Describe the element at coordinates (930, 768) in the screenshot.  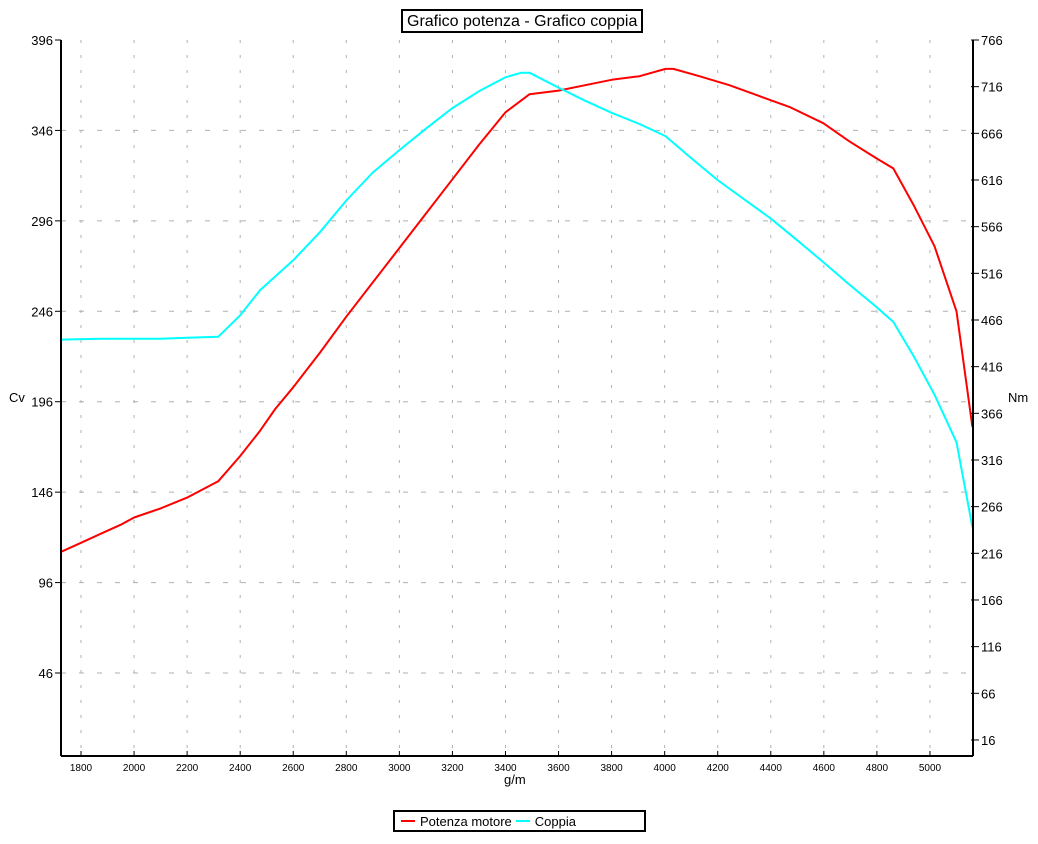
I see `x-tick-label: 5000` at that location.